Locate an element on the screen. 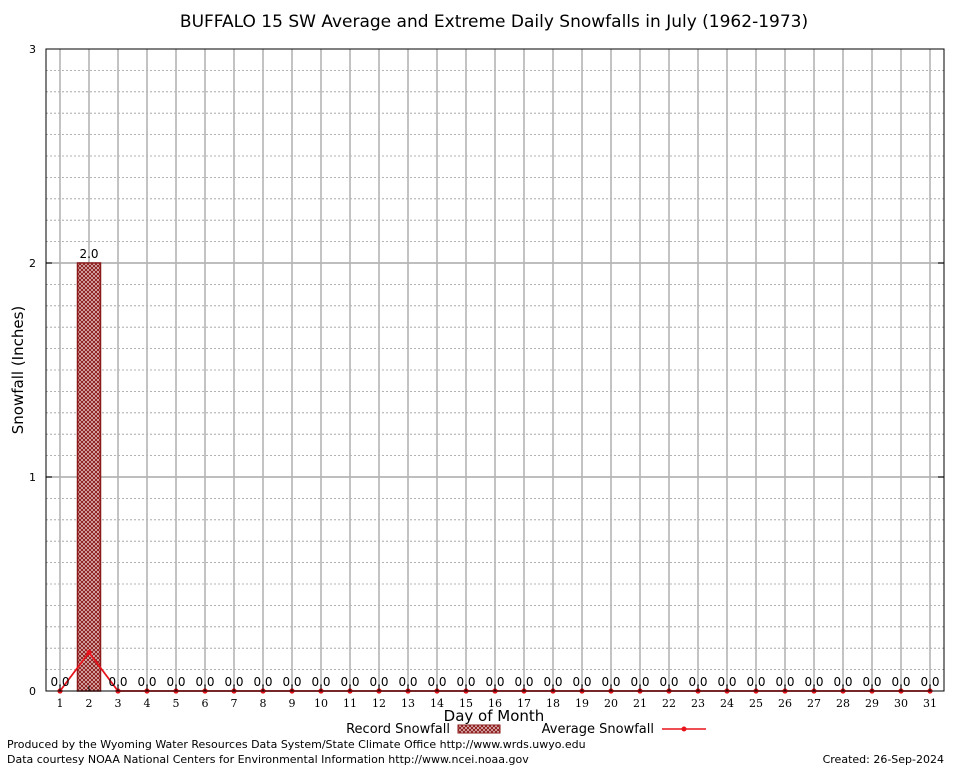 Image resolution: width=954 pixels, height=768 pixels. footer-created-date: Created: 26-Sep-2024 is located at coordinates (883, 759).